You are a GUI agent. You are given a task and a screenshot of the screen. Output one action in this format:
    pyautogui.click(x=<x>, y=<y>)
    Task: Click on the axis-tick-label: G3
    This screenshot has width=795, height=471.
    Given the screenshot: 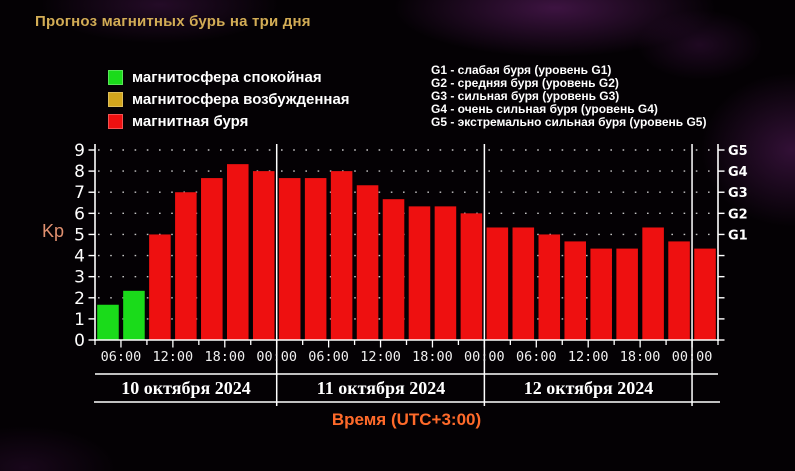 What is the action you would take?
    pyautogui.click(x=738, y=193)
    